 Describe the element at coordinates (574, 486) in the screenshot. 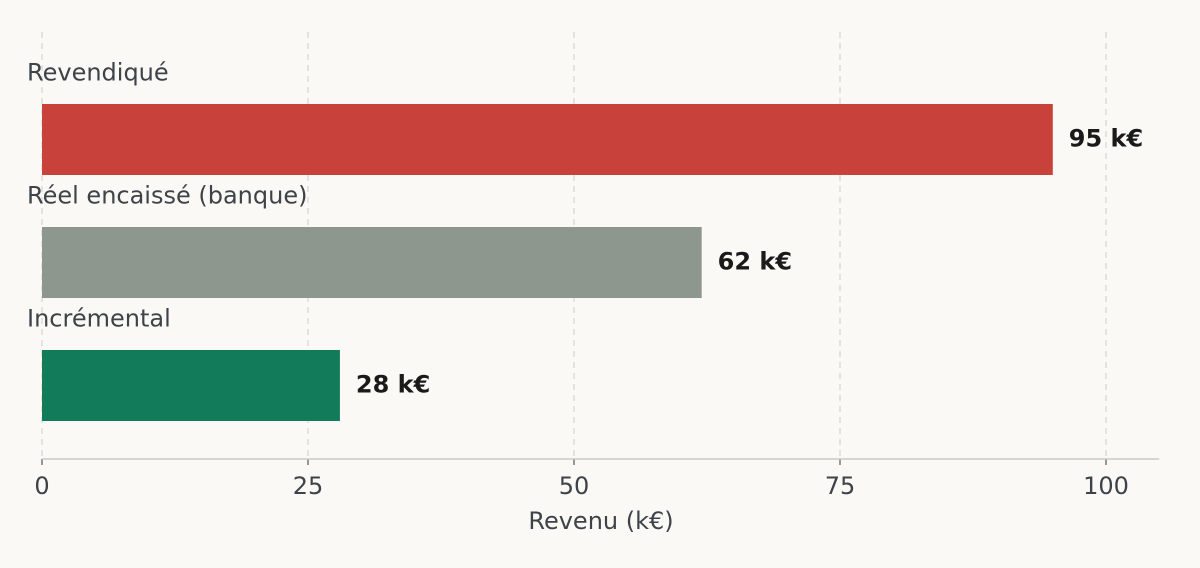

I see `x-tick-label: 50` at that location.